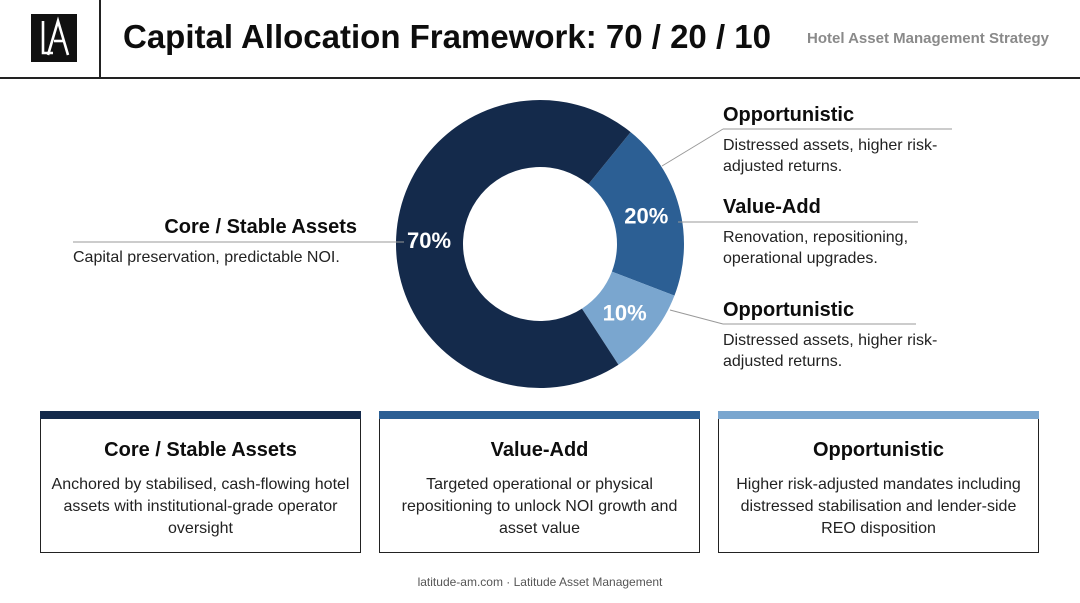 The height and width of the screenshot is (603, 1080). I want to click on callout-core-heading: Core / Stable Assets, so click(260, 227).